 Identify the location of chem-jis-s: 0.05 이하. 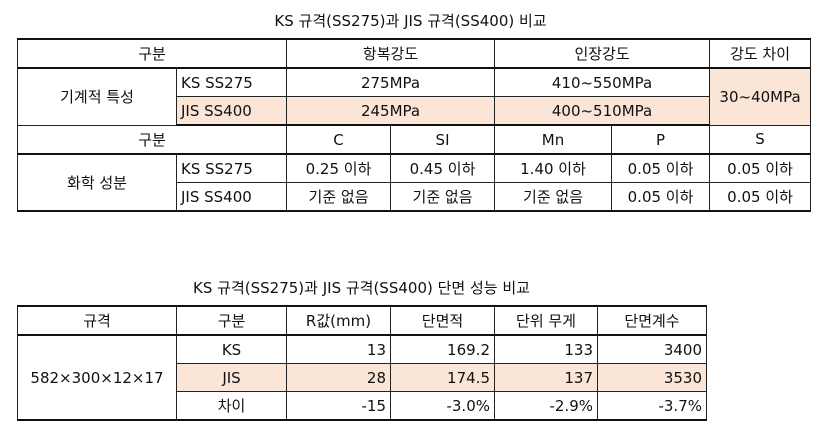
(760, 197).